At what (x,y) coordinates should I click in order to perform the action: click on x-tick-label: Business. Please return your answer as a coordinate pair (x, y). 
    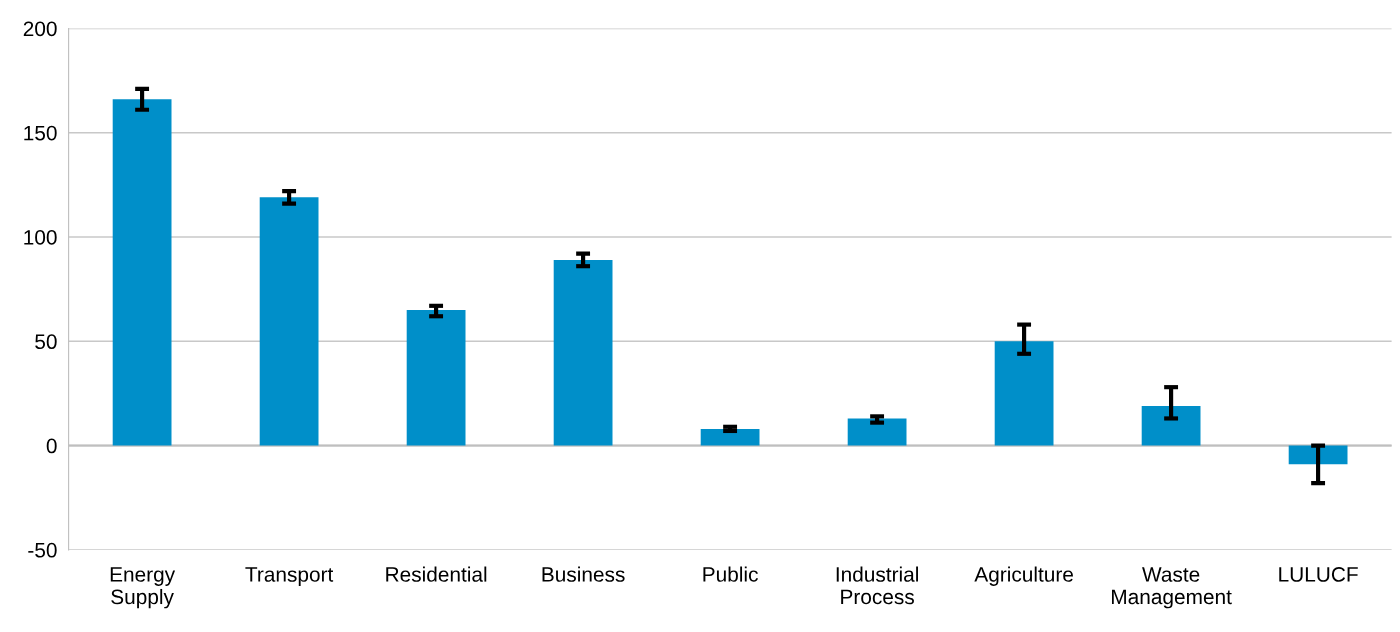
    Looking at the image, I should click on (583, 574).